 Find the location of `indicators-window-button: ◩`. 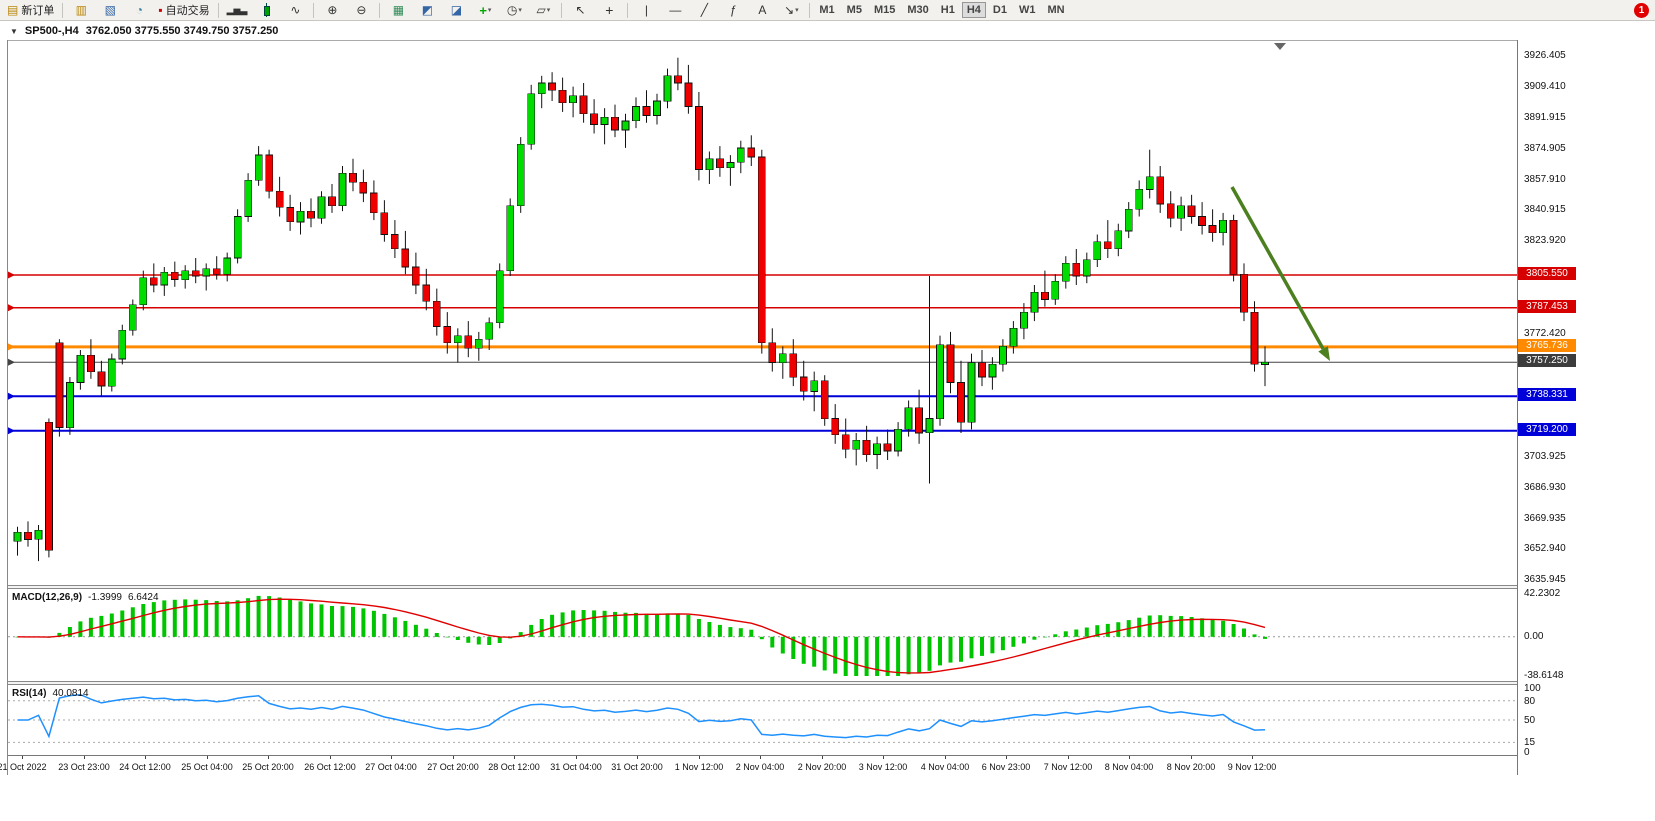

indicators-window-button: ◩ is located at coordinates (427, 10).